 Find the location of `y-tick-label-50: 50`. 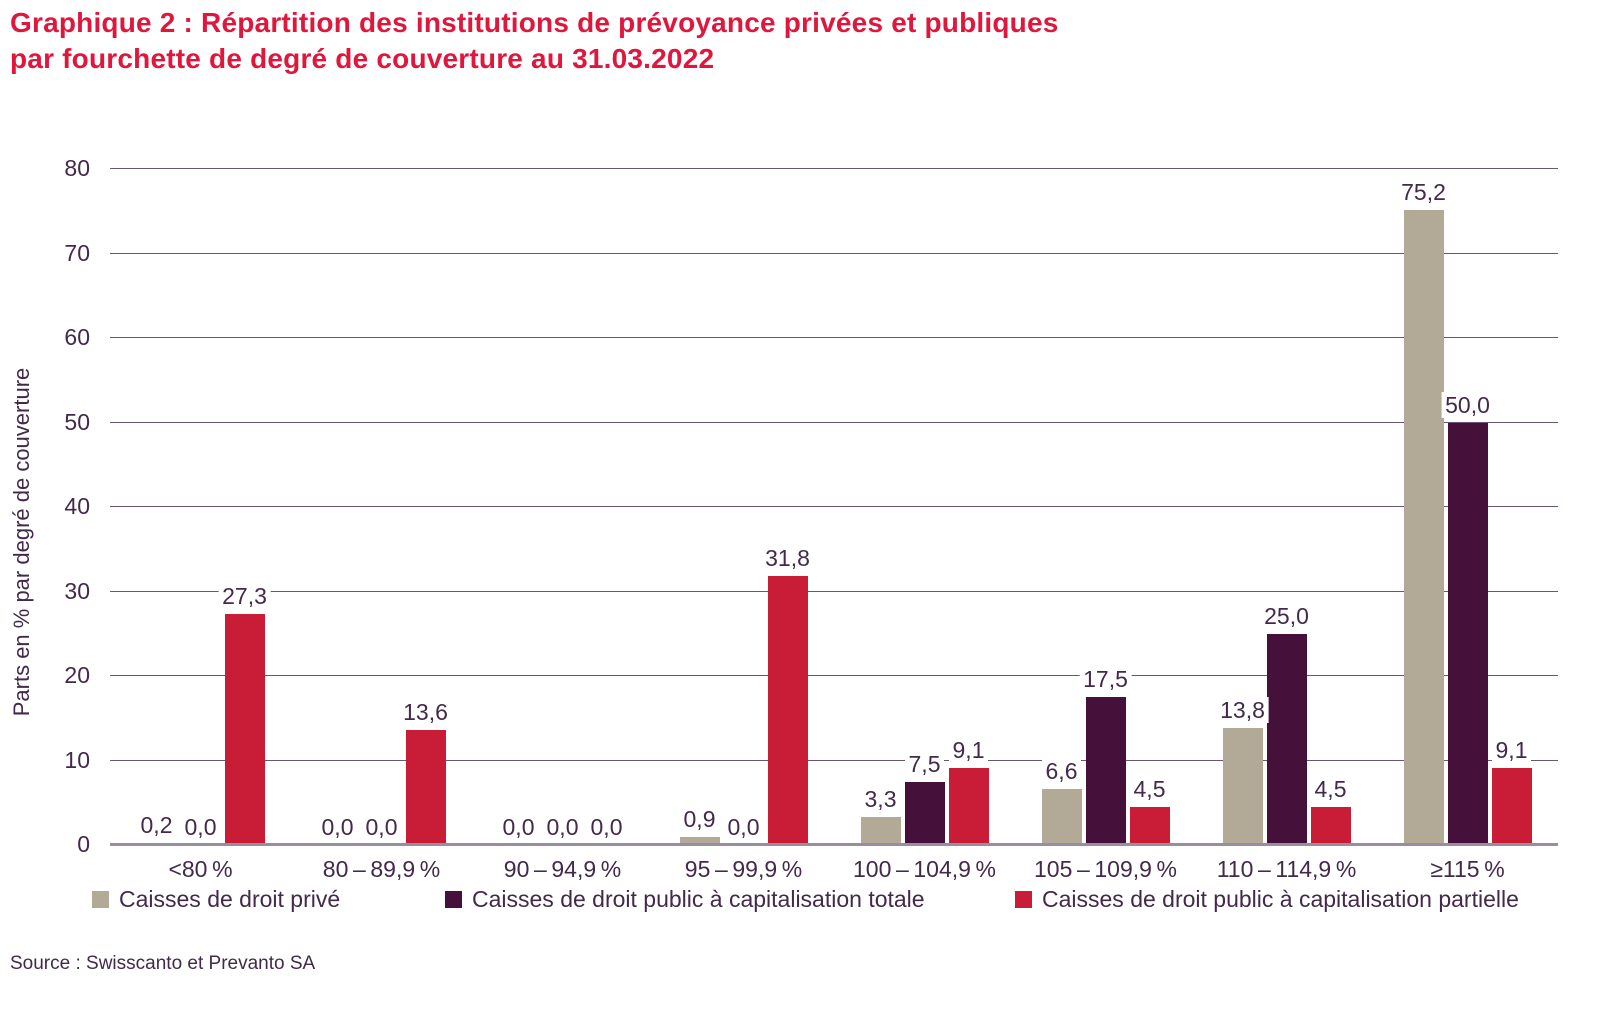

y-tick-label-50: 50 is located at coordinates (77, 421).